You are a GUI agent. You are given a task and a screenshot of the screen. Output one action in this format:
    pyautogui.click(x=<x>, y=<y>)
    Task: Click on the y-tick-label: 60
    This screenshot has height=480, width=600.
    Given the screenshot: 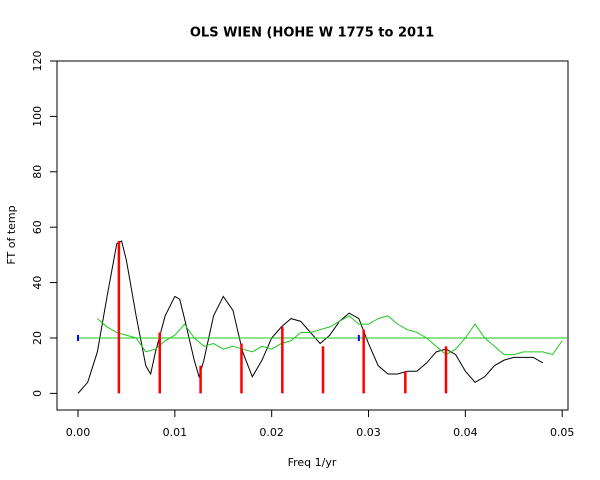 What is the action you would take?
    pyautogui.click(x=37, y=227)
    